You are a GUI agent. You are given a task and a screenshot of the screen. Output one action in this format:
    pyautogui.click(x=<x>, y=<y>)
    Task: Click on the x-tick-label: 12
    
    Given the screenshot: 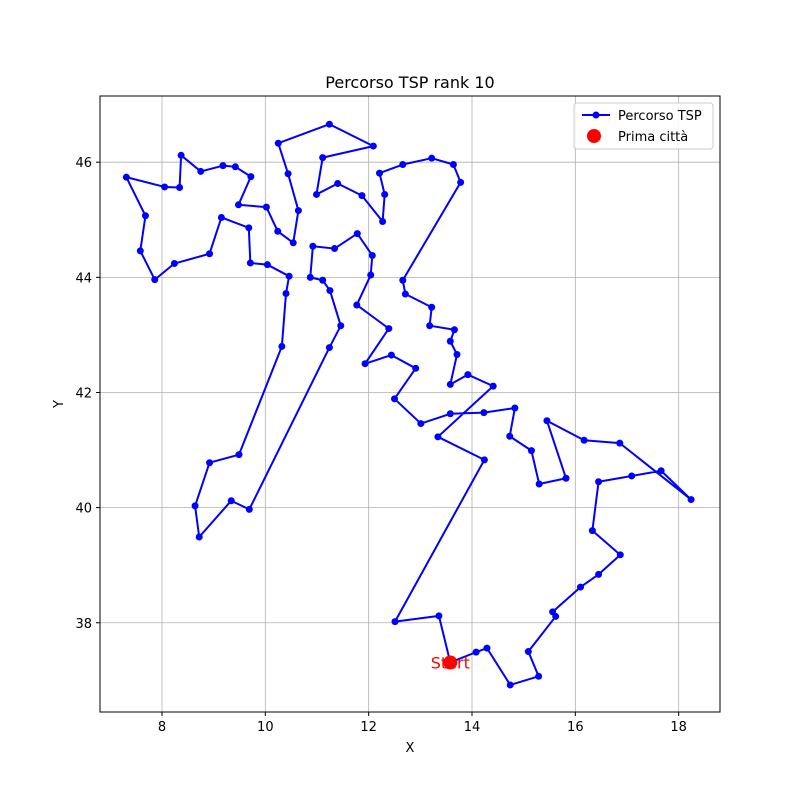 What is the action you would take?
    pyautogui.click(x=368, y=727)
    